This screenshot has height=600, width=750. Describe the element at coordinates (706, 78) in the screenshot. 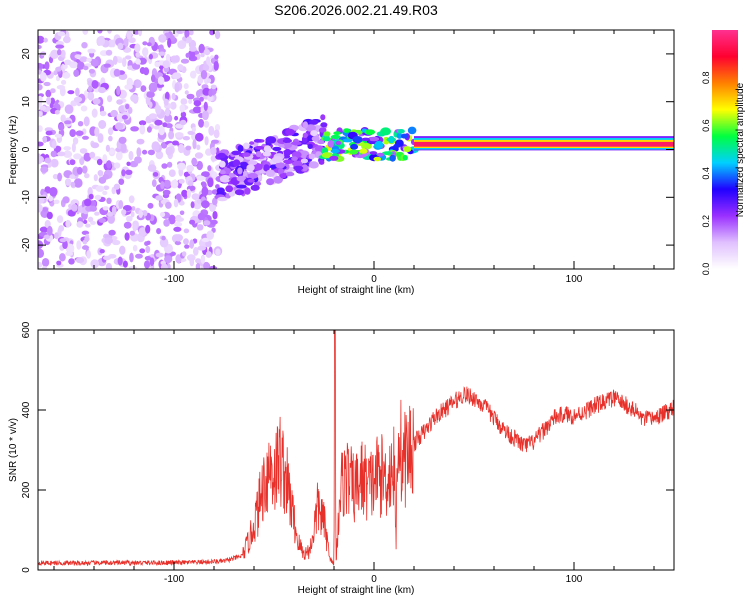

I see `colorbar-tick-label: 0.8` at that location.